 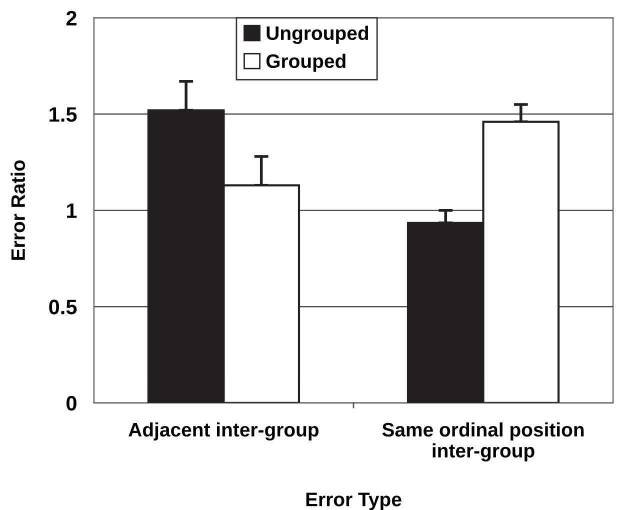 What do you see at coordinates (317, 35) in the screenshot?
I see `legend-label: Ungrouped` at bounding box center [317, 35].